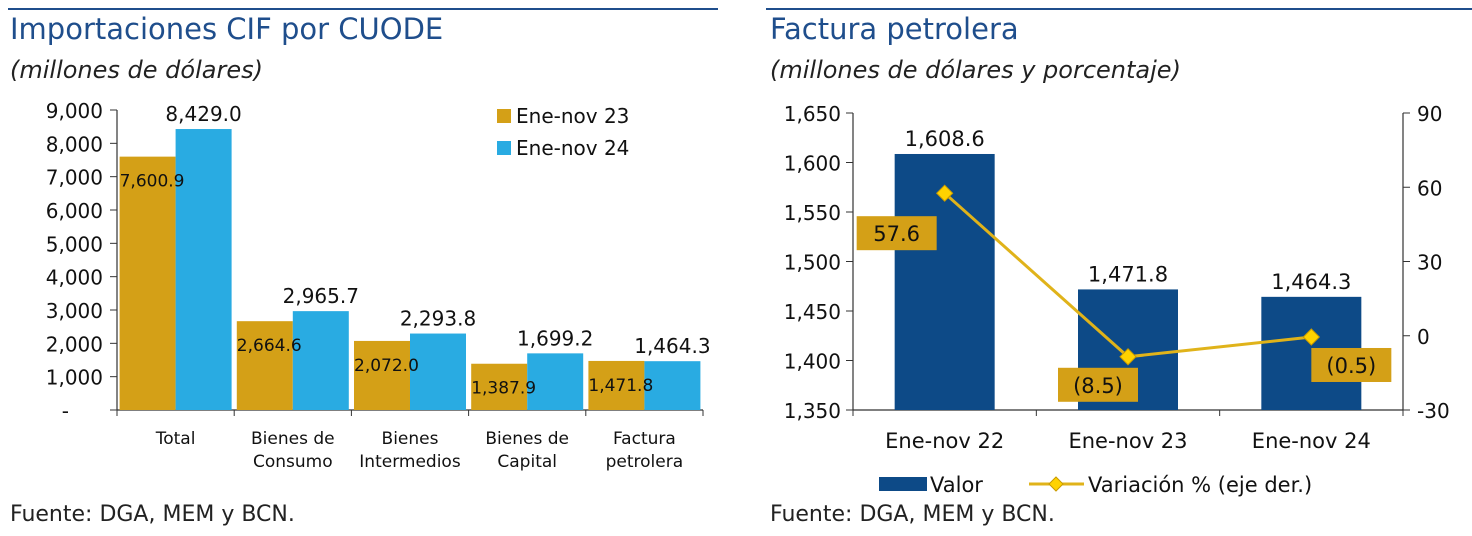 The height and width of the screenshot is (536, 1472). What do you see at coordinates (74, 278) in the screenshot?
I see `y-tick-label: 4,000` at bounding box center [74, 278].